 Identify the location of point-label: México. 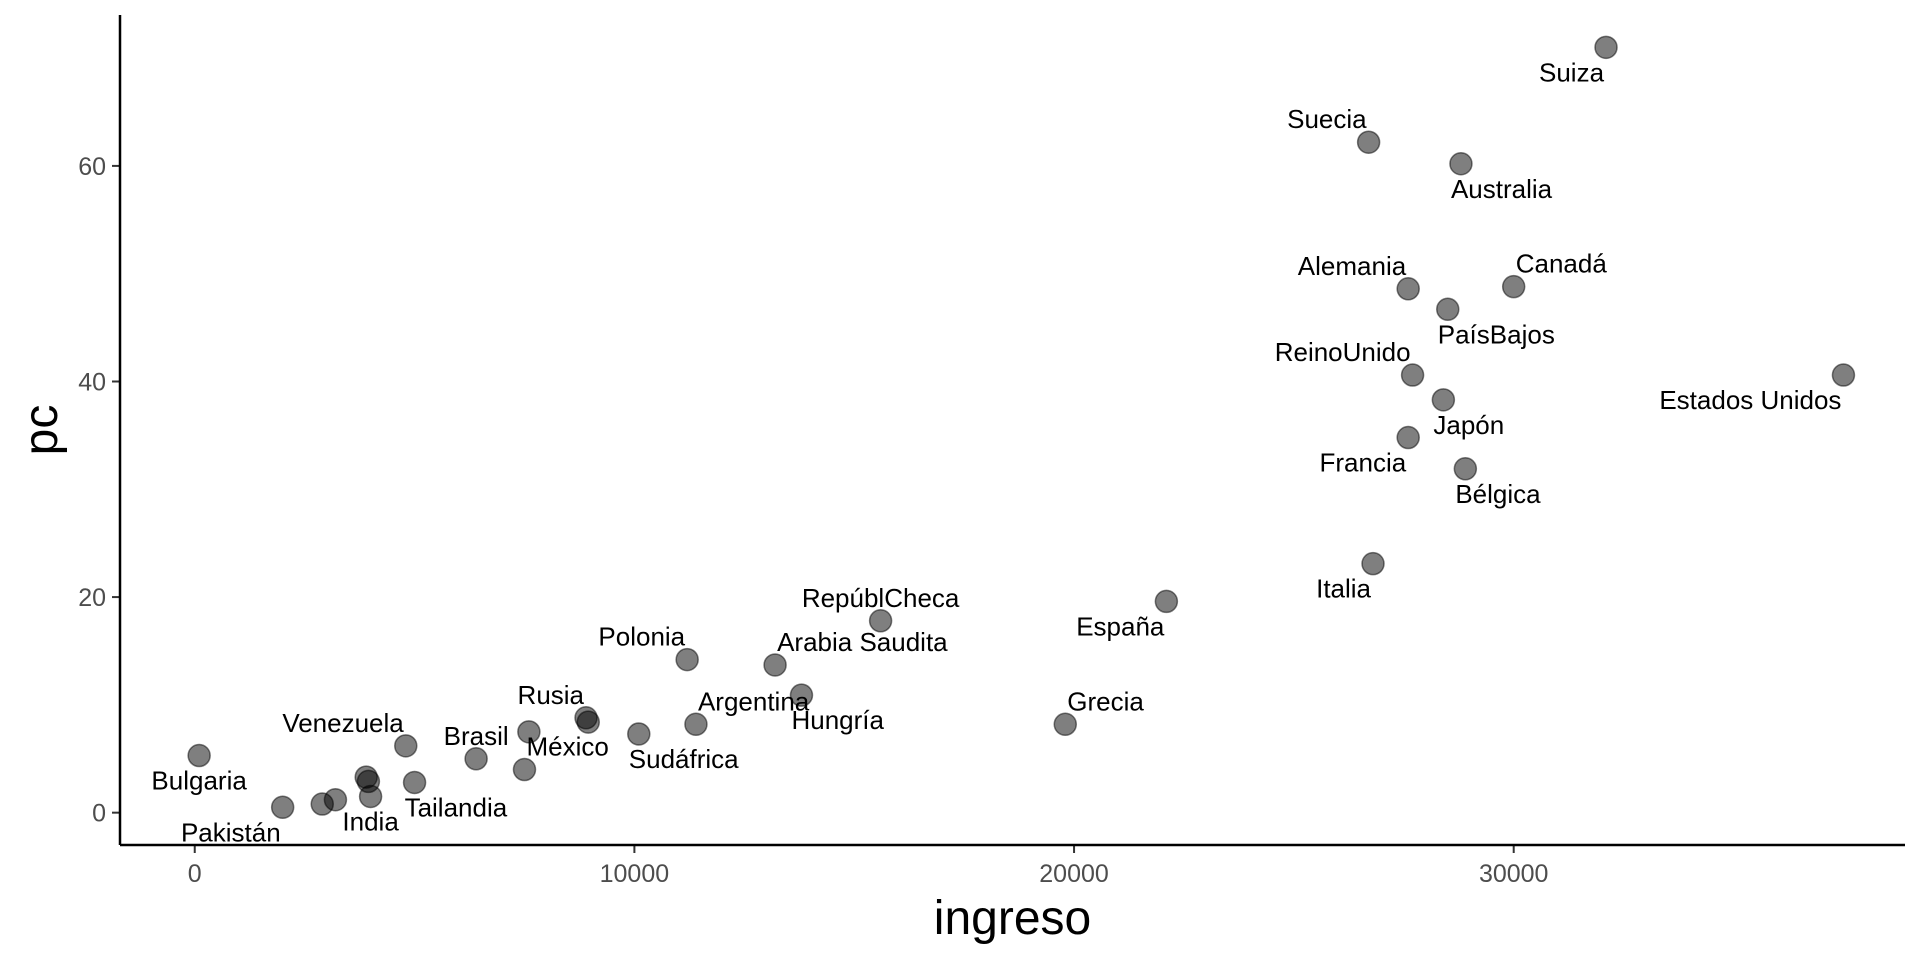
(567, 747).